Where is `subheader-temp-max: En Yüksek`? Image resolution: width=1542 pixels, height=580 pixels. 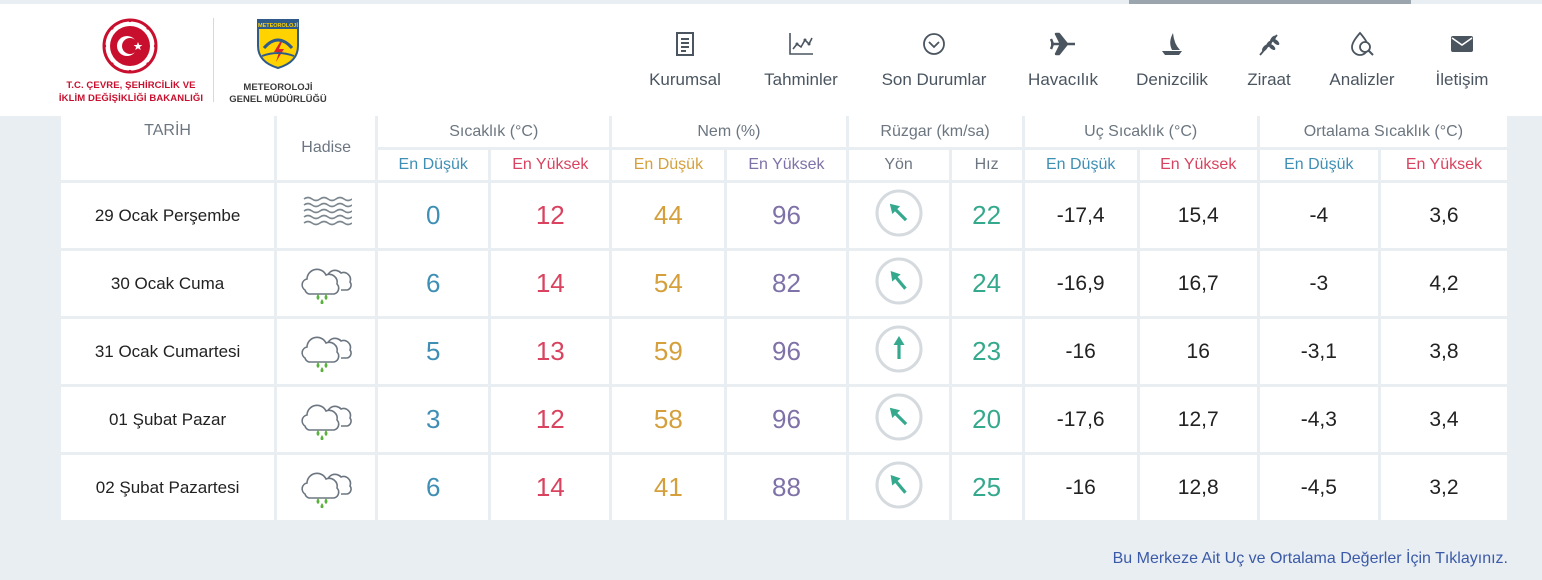 subheader-temp-max: En Yüksek is located at coordinates (550, 165).